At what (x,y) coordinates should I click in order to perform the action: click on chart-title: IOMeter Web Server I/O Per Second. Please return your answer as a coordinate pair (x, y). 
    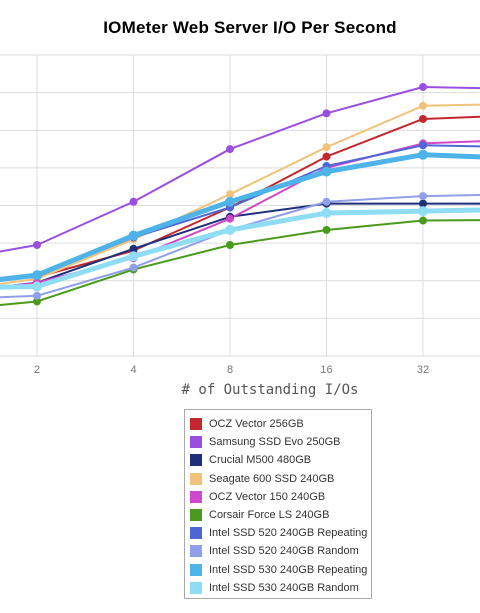
    Looking at the image, I should click on (250, 27).